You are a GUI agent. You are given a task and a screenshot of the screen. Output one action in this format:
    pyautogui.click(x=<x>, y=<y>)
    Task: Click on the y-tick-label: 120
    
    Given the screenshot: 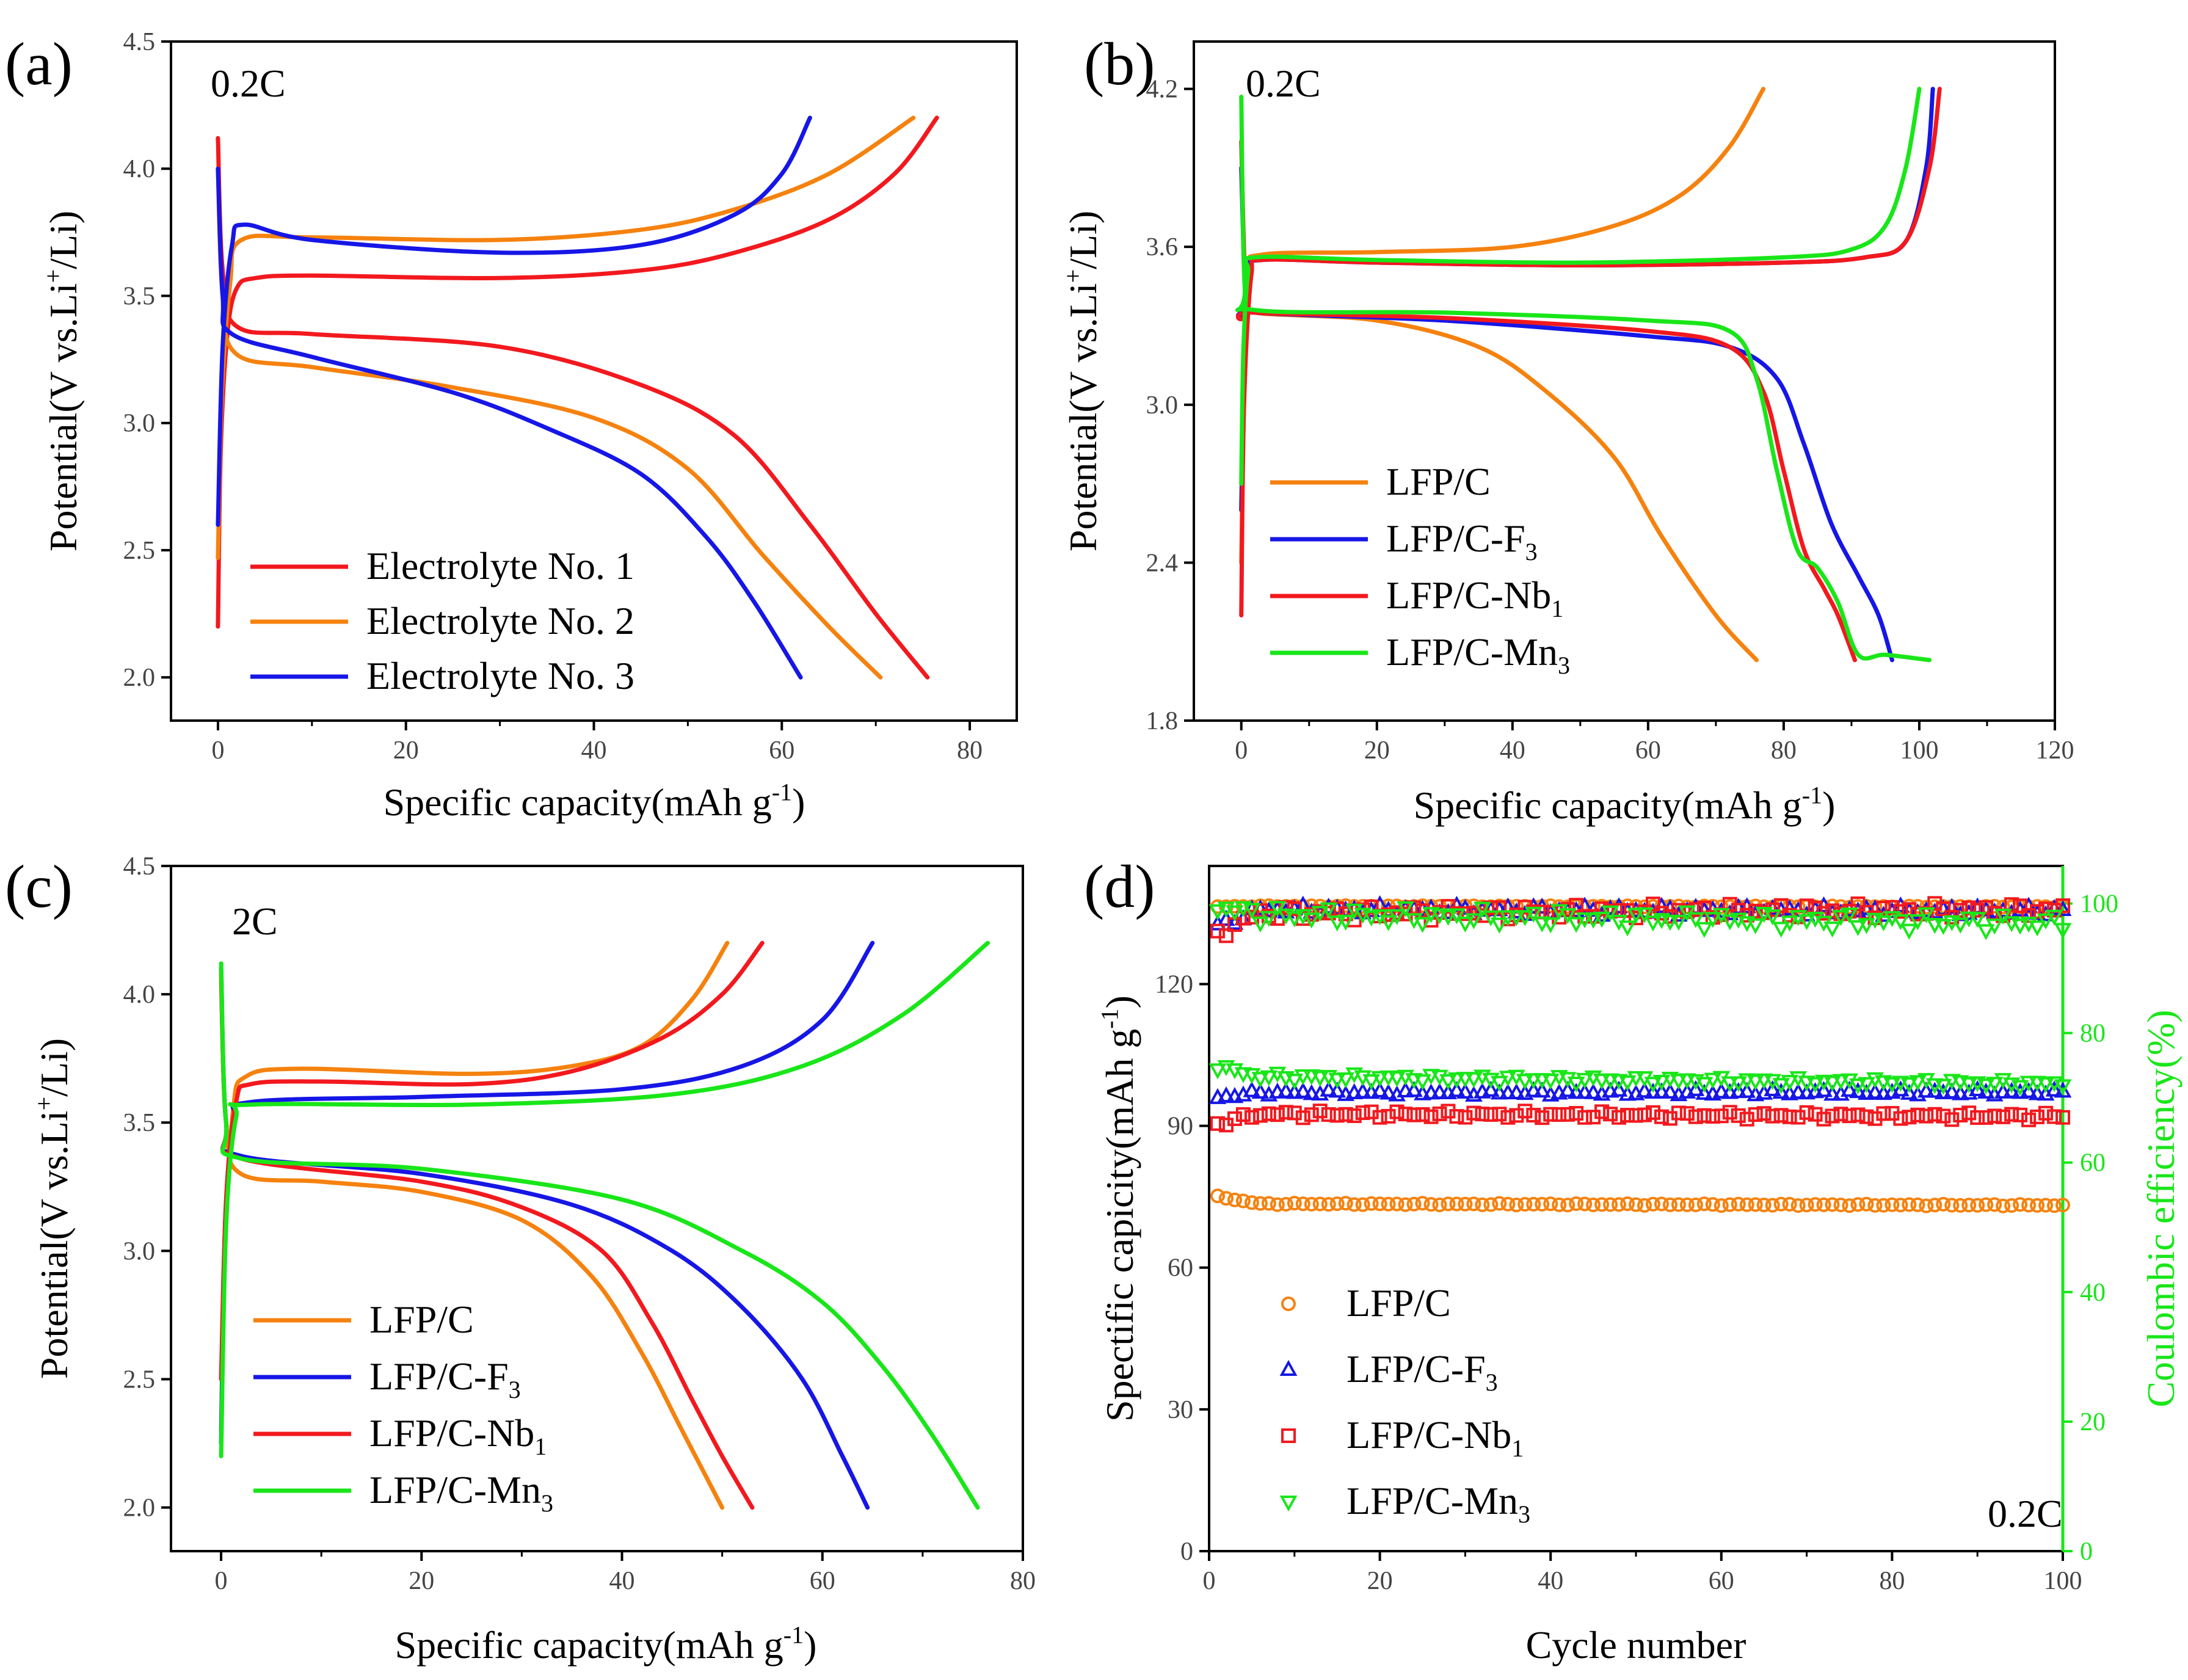 What is the action you would take?
    pyautogui.click(x=1174, y=984)
    